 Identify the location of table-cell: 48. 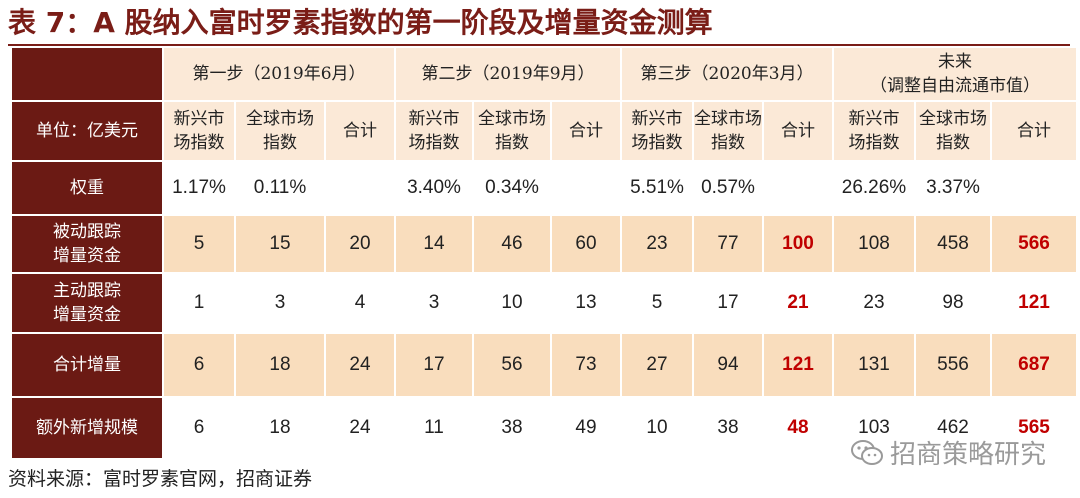
(798, 428).